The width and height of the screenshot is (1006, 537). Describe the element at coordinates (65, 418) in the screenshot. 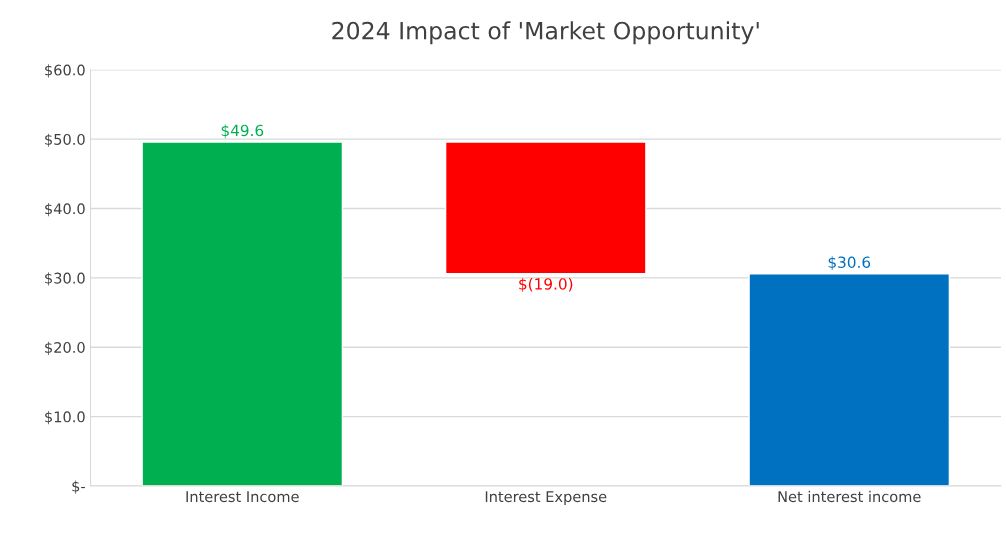

I see `y-tick-label: $10.0` at that location.